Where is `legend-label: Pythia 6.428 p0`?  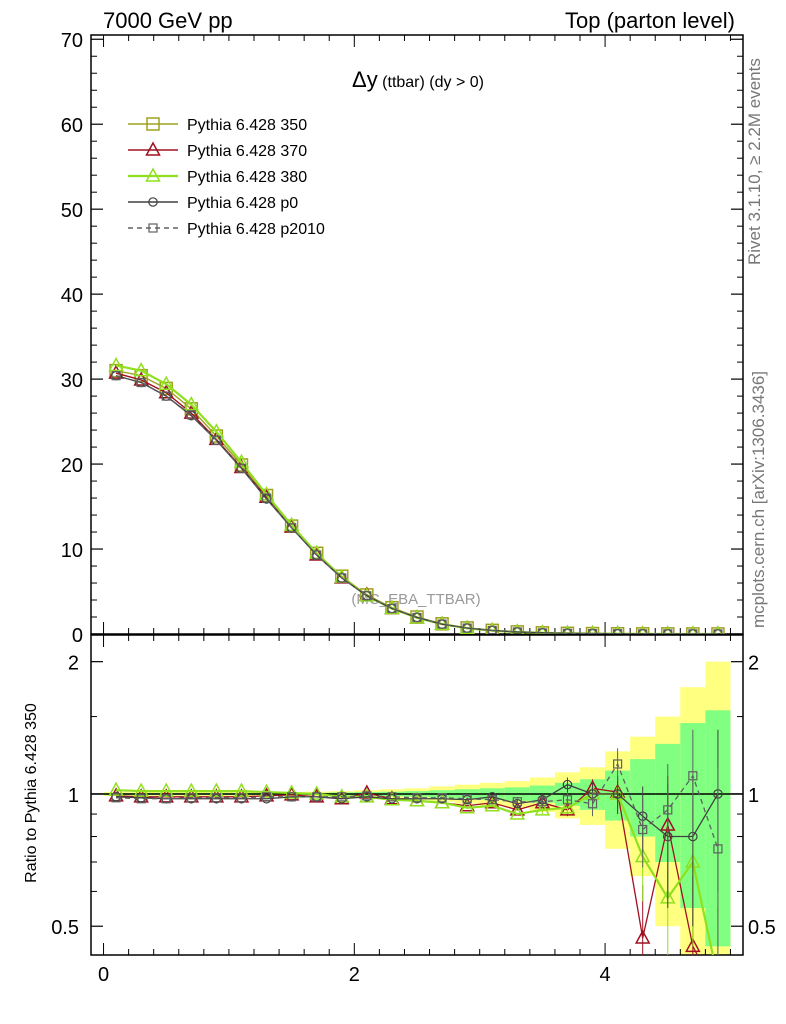 legend-label: Pythia 6.428 p0 is located at coordinates (242, 203).